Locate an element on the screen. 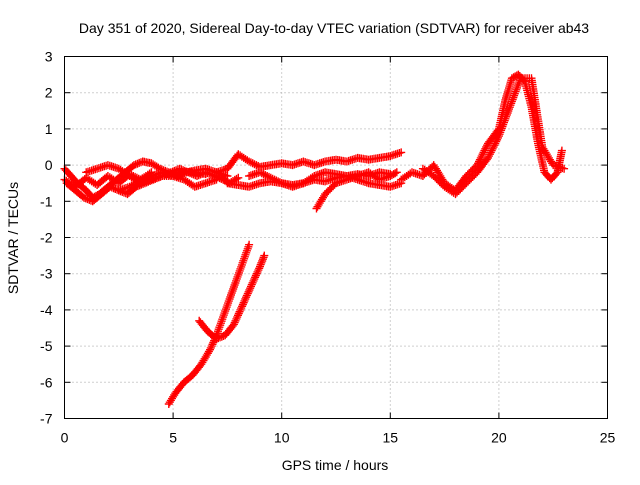  x-tick-label: 20 is located at coordinates (499, 438).